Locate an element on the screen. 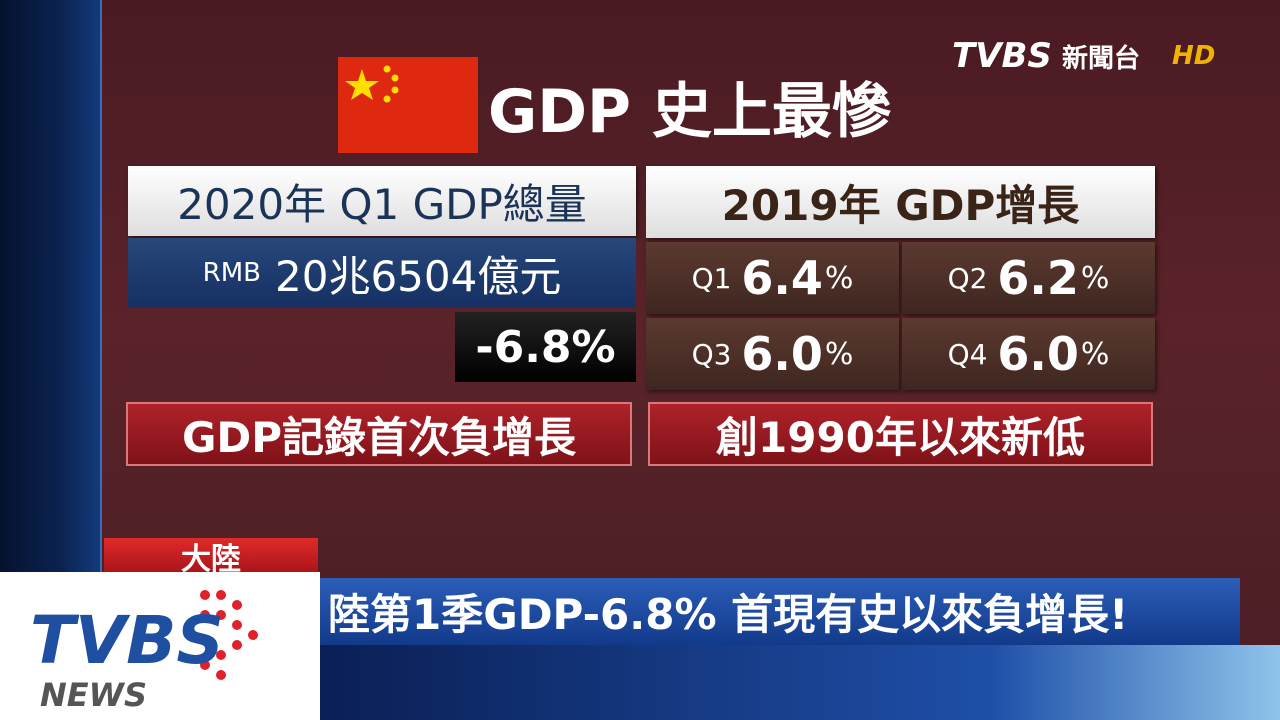 The image size is (1280, 720). title: GDP 史上最慘 is located at coordinates (690, 111).